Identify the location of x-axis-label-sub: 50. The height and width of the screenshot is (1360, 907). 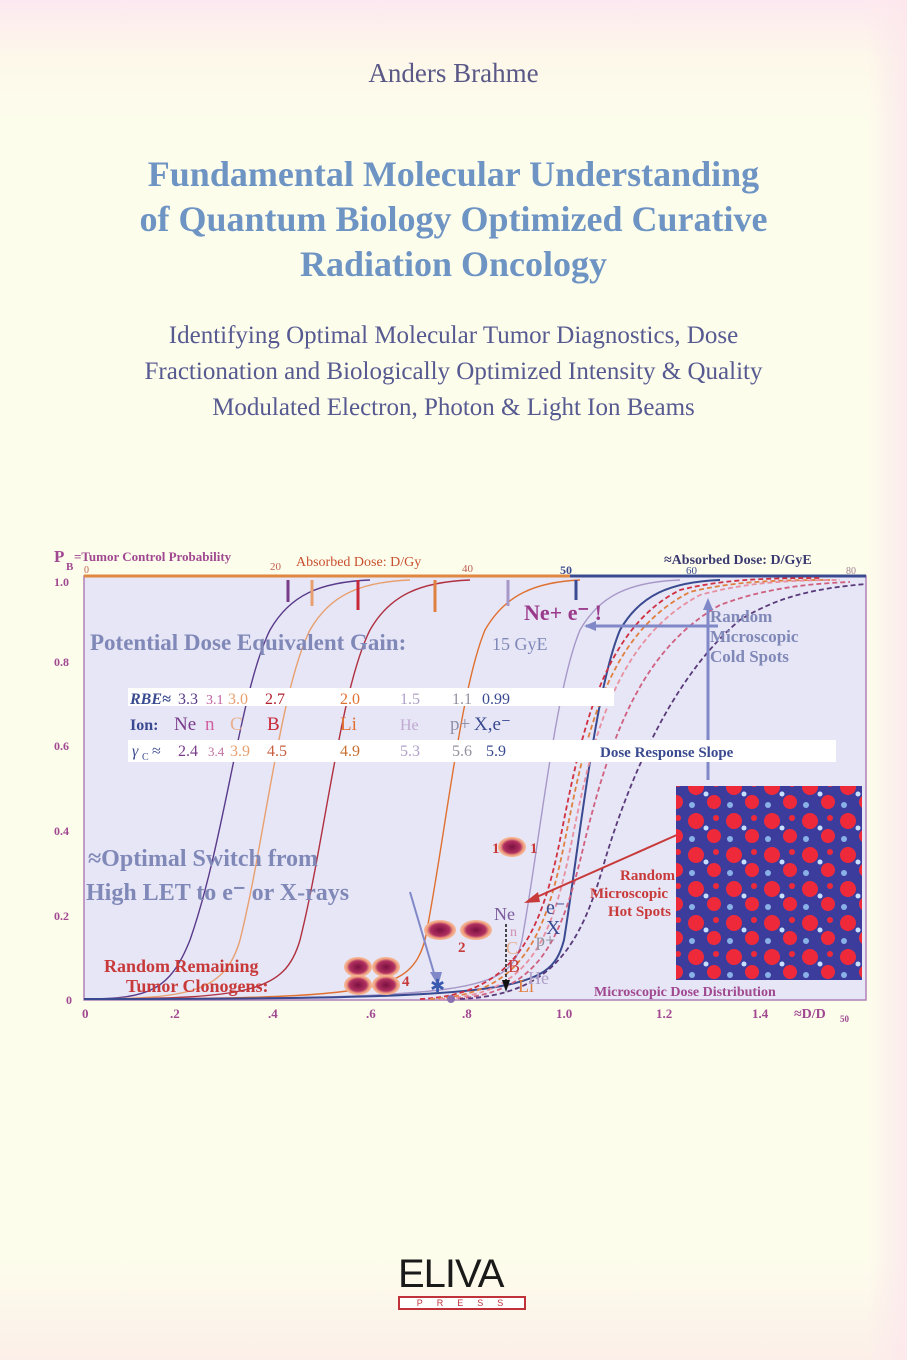
(845, 1019).